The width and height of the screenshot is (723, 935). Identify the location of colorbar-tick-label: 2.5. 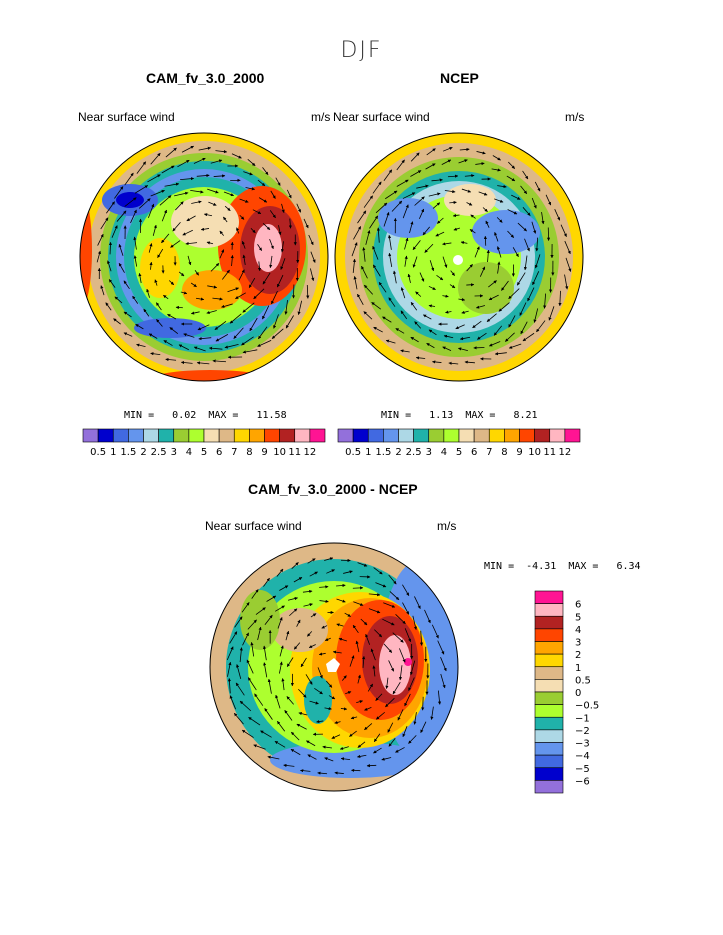
(414, 452).